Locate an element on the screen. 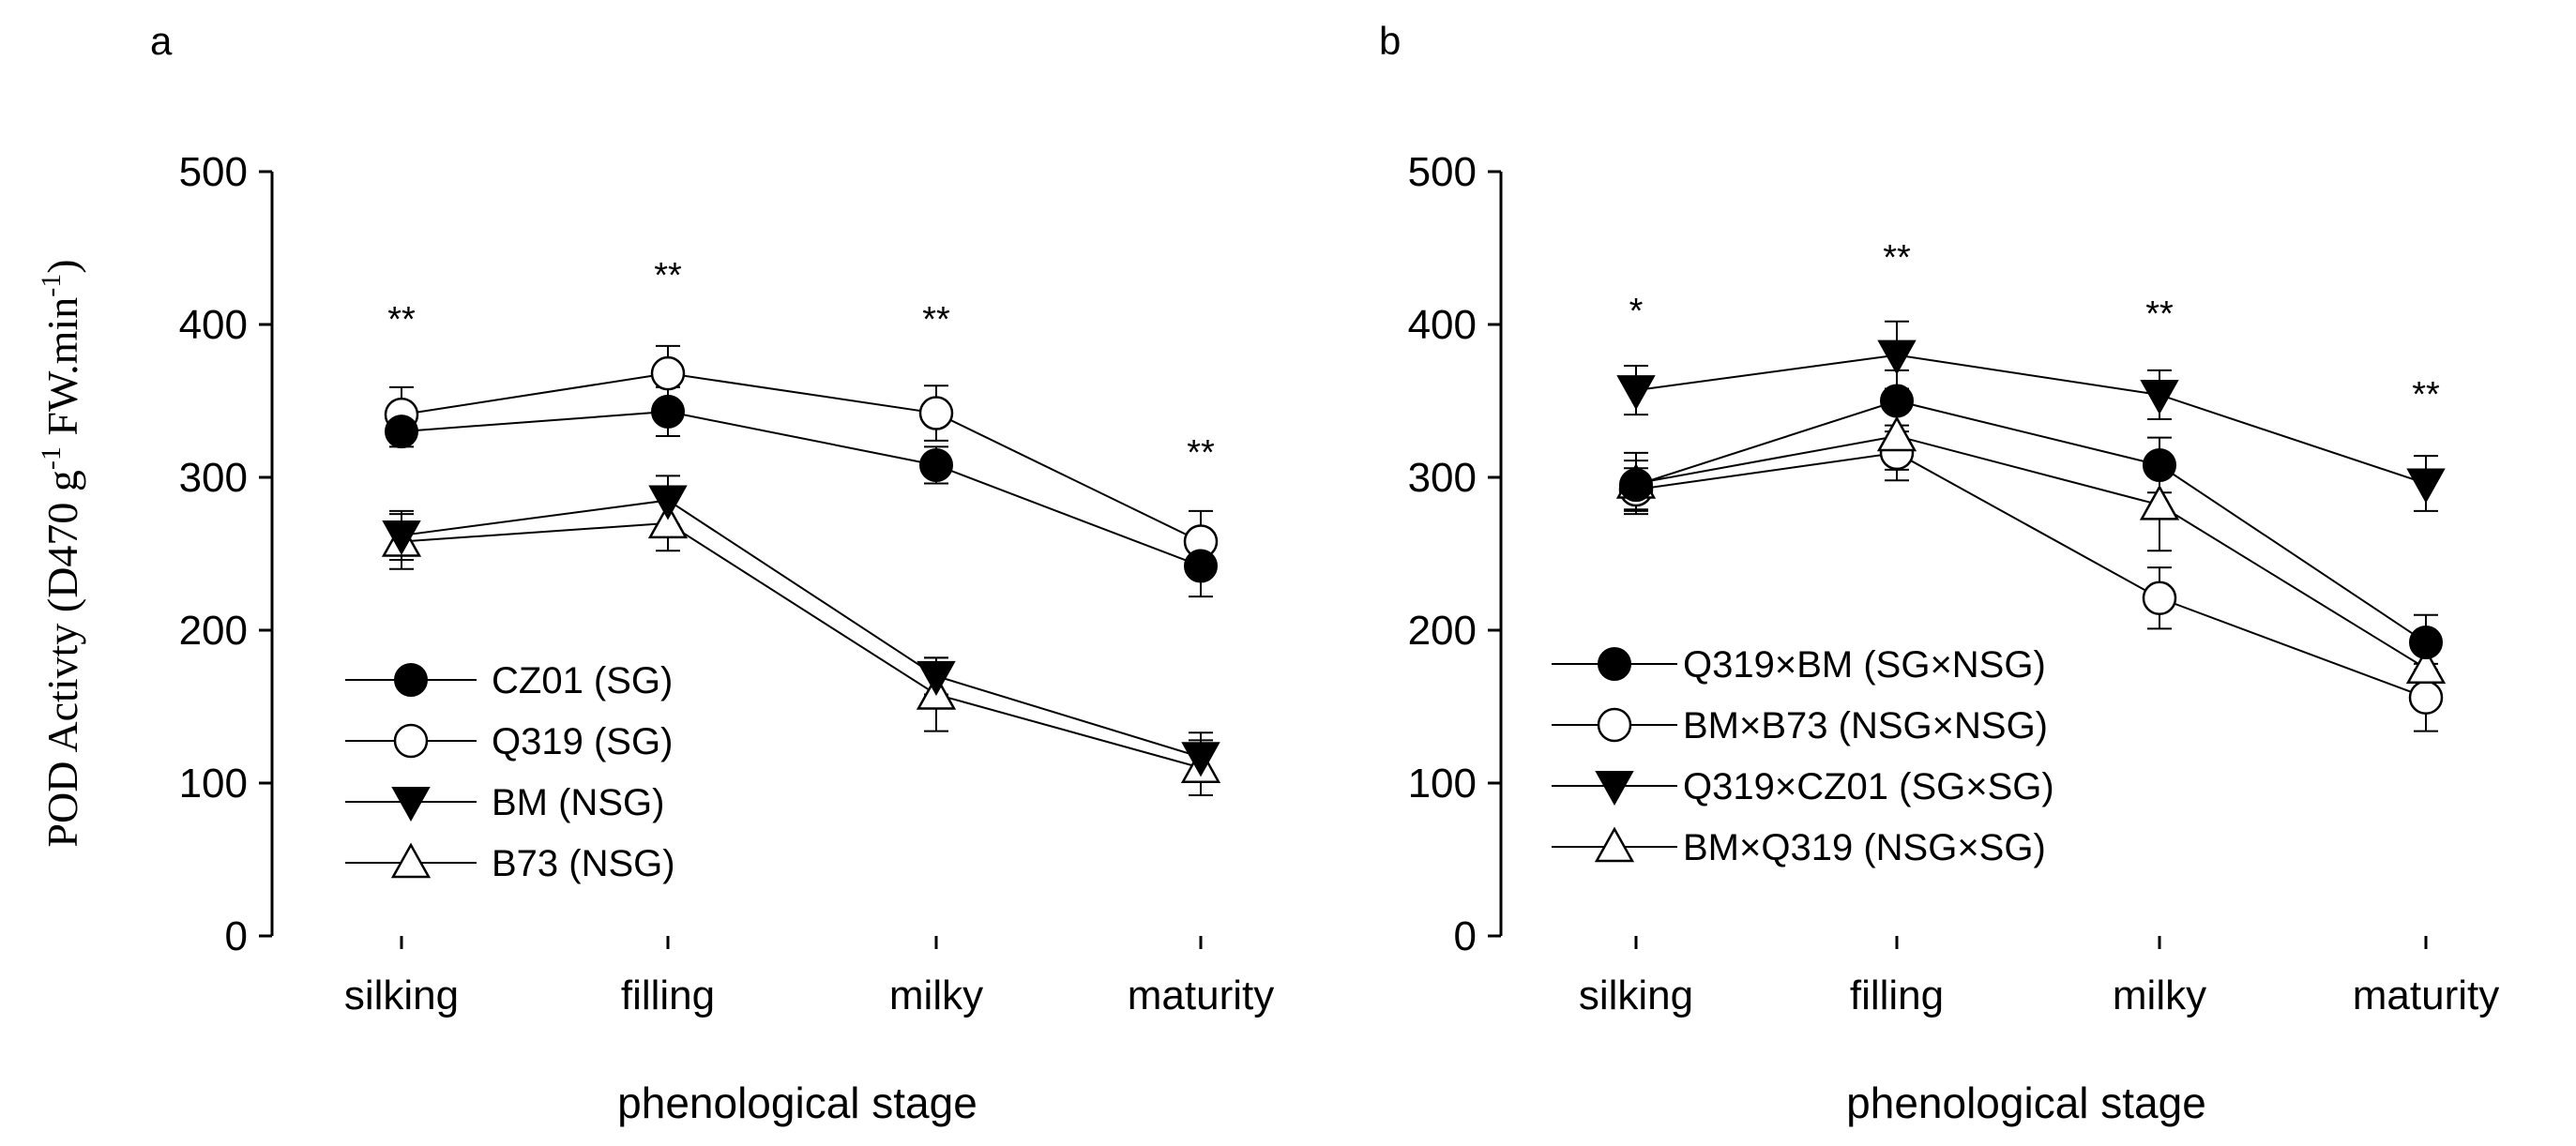  ylabel-sup2: -1 is located at coordinates (51, 285).